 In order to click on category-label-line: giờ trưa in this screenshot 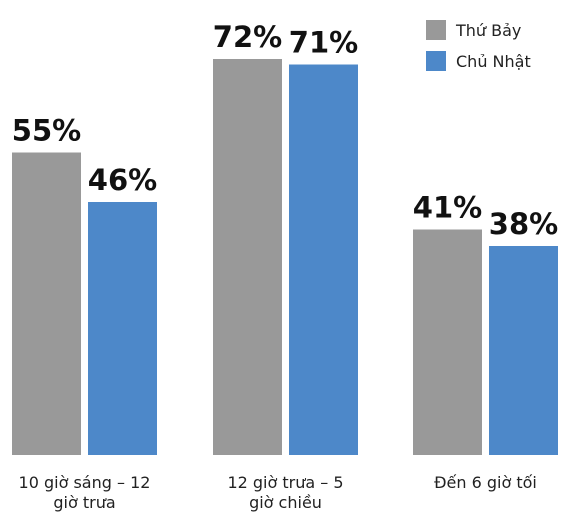, I will do `click(84, 502)`.